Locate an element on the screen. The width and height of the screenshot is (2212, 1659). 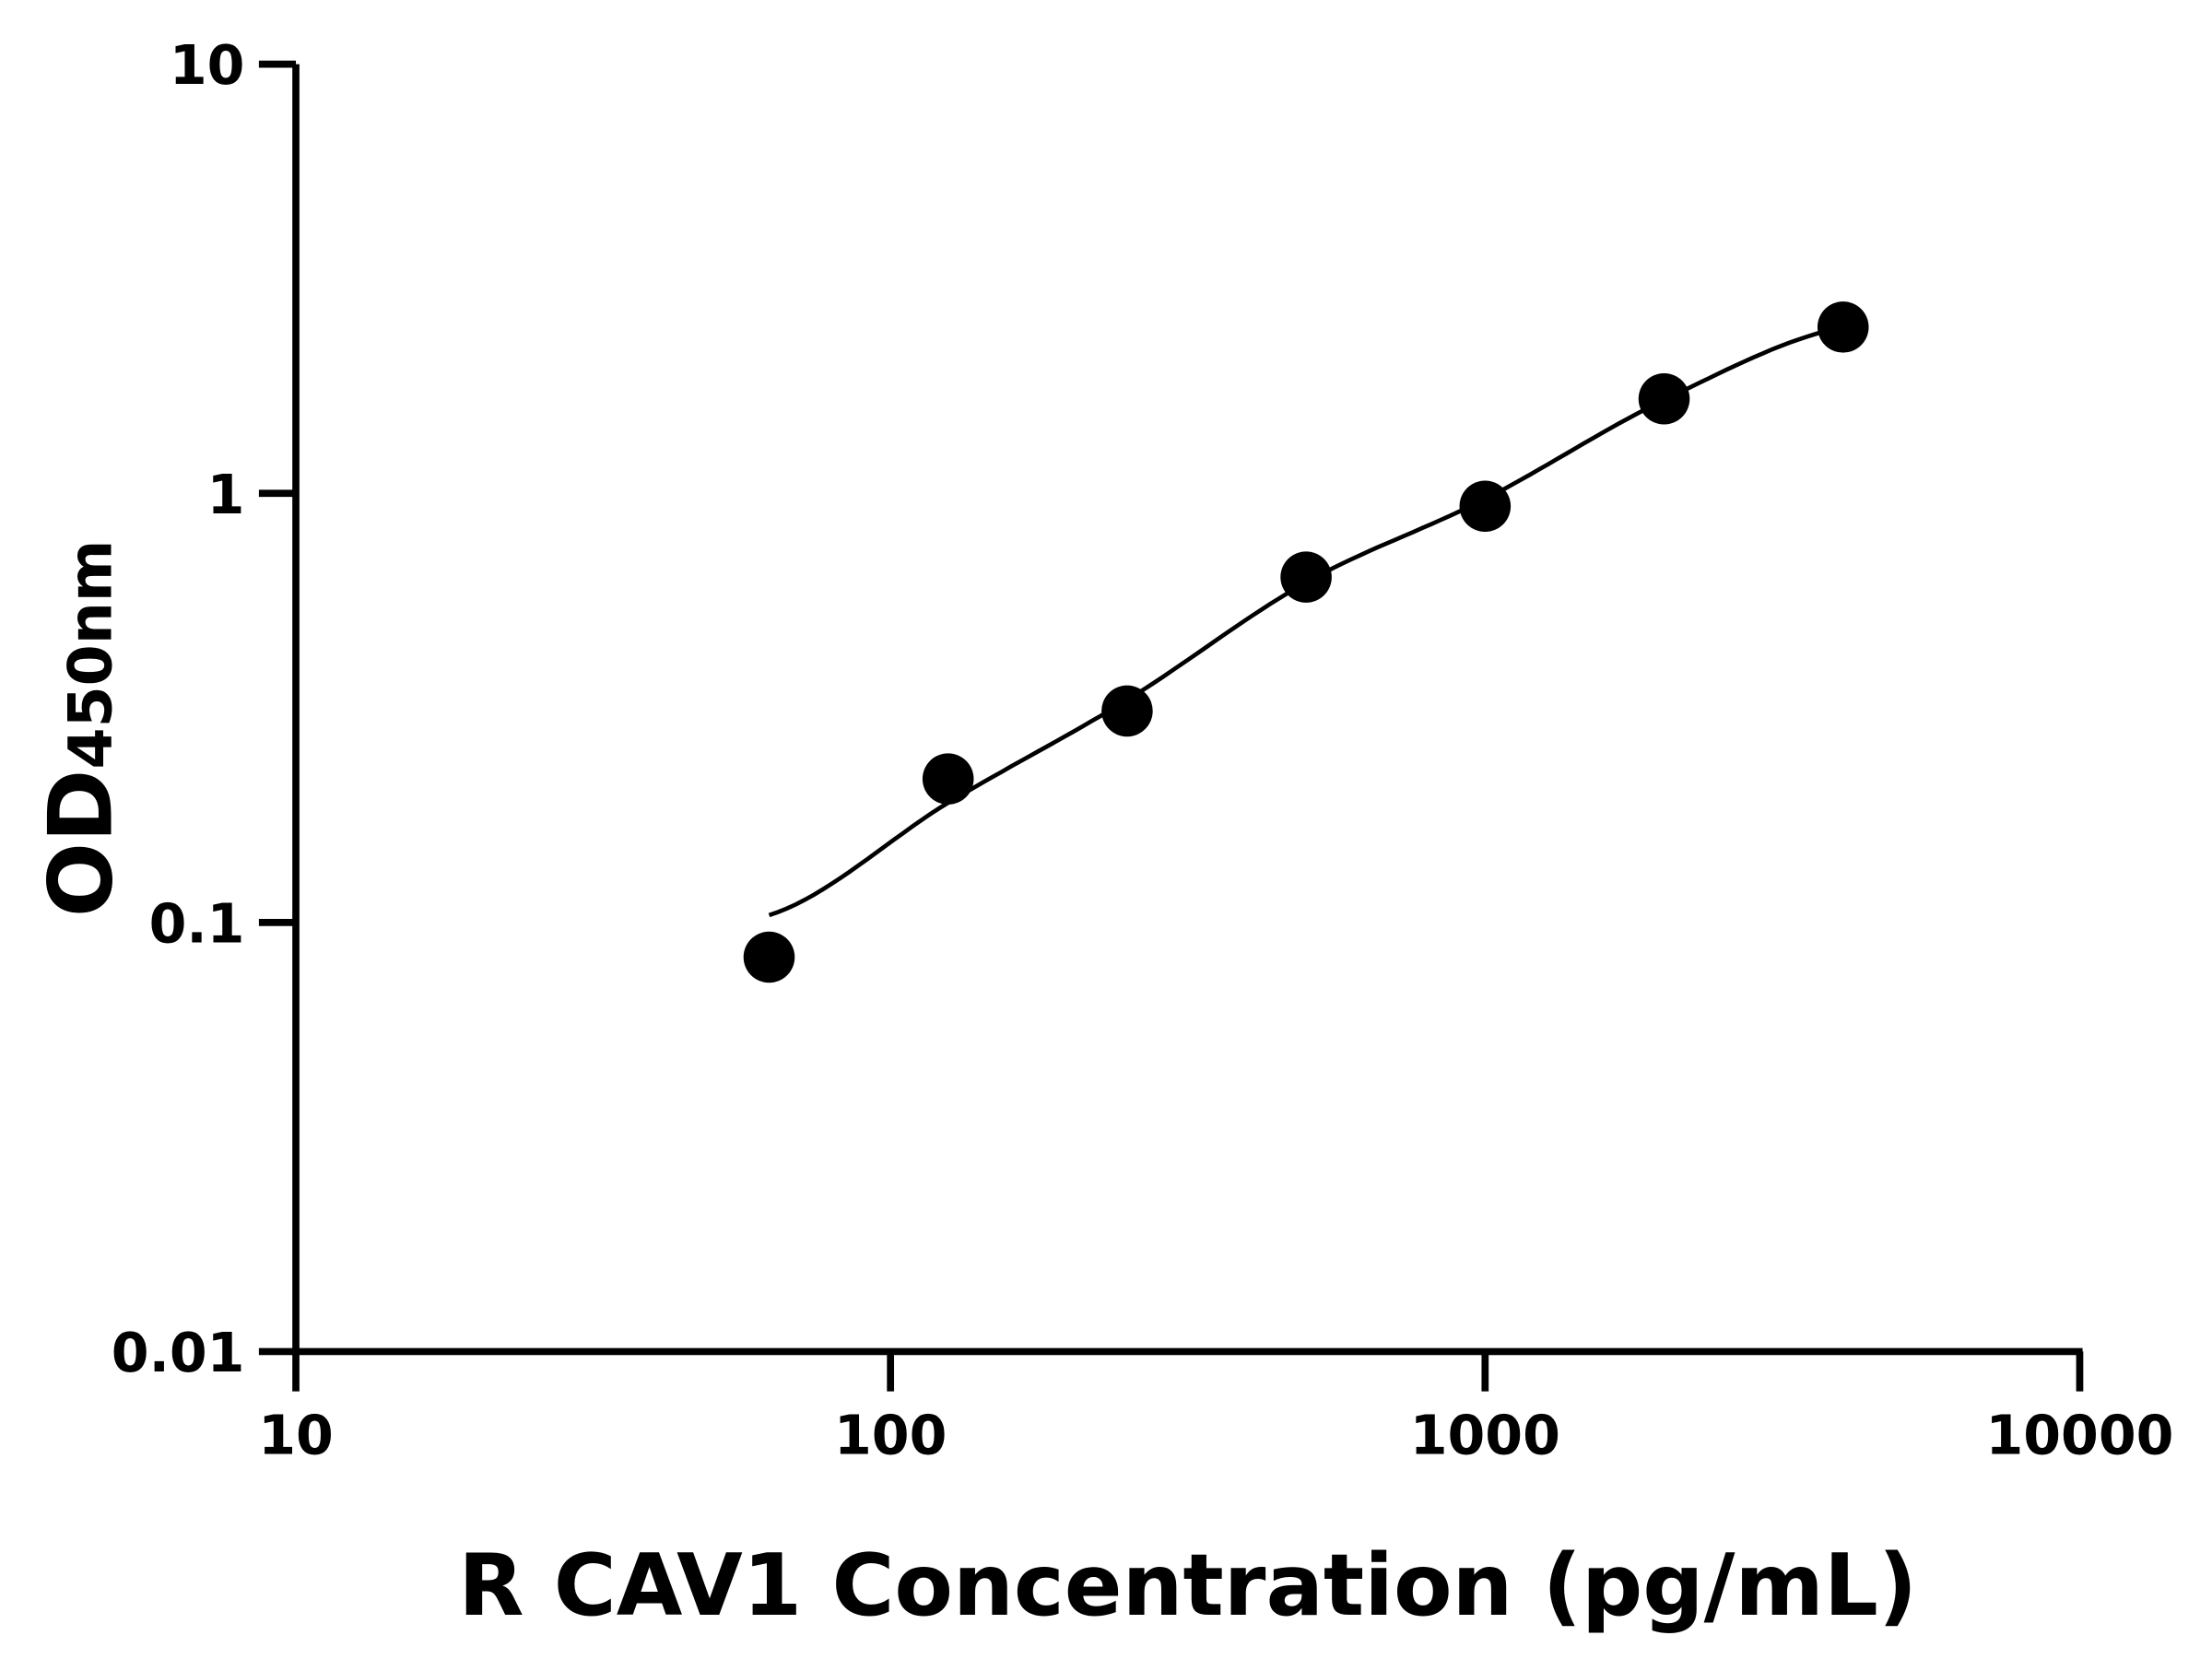
y-tick-label: 0.01 is located at coordinates (178, 1353).